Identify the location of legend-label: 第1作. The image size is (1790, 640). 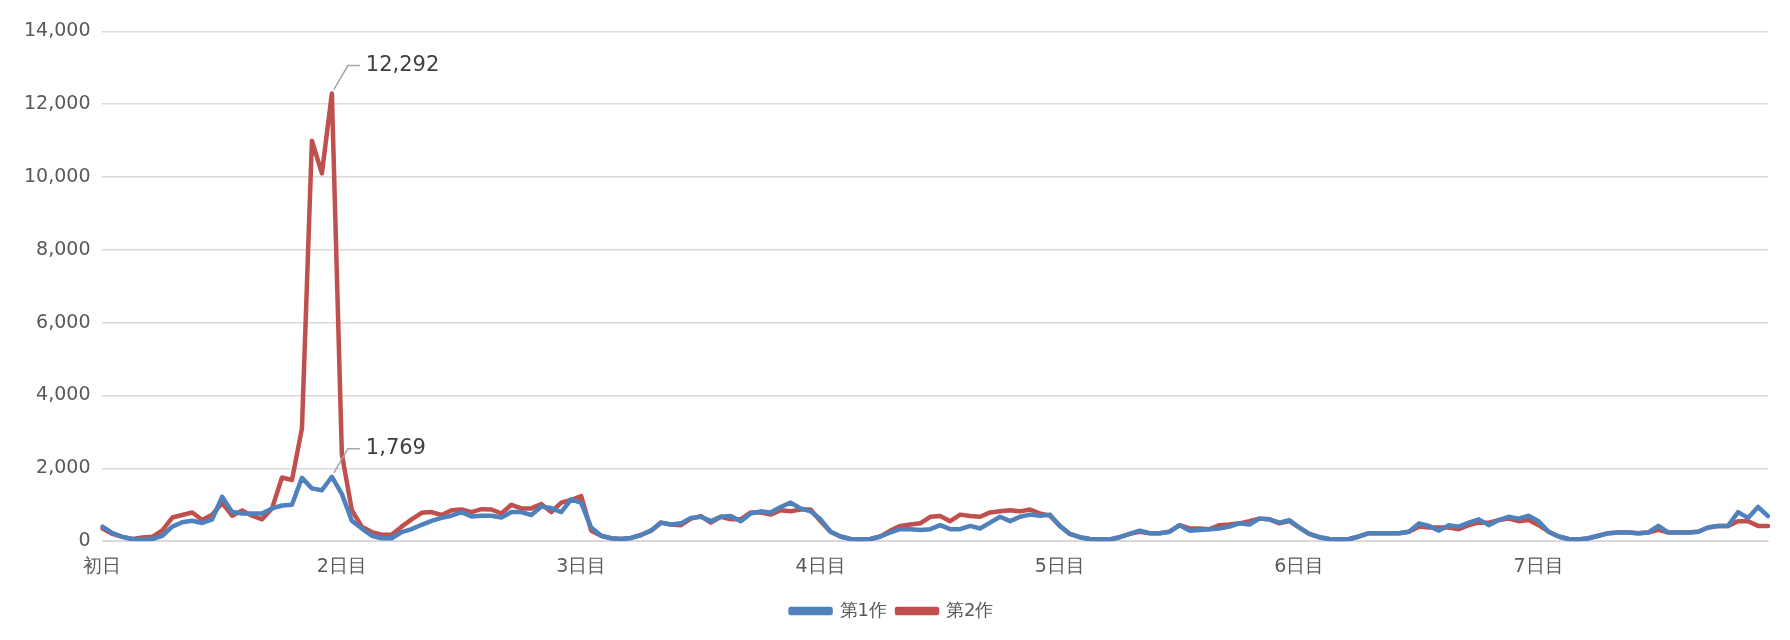
(863, 609).